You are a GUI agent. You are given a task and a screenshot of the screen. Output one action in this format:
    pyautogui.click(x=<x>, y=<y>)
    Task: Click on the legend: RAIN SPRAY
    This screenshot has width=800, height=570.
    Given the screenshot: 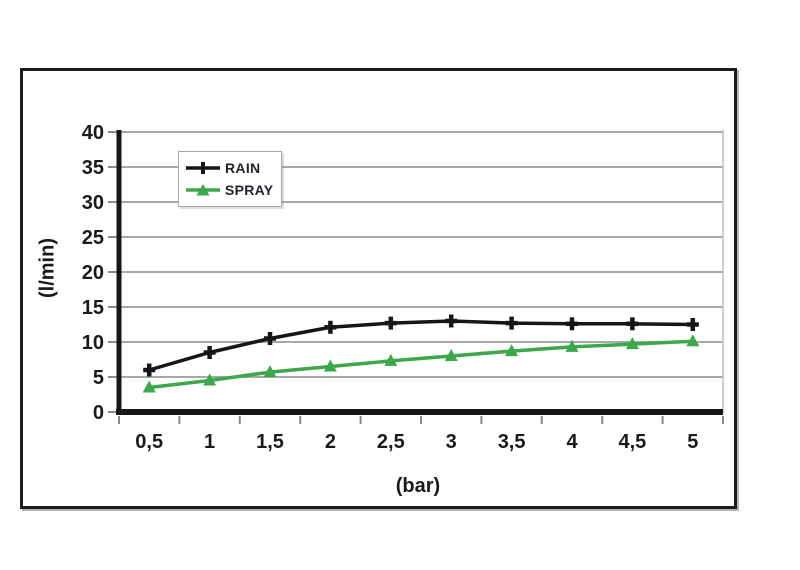 What is the action you would take?
    pyautogui.click(x=230, y=179)
    